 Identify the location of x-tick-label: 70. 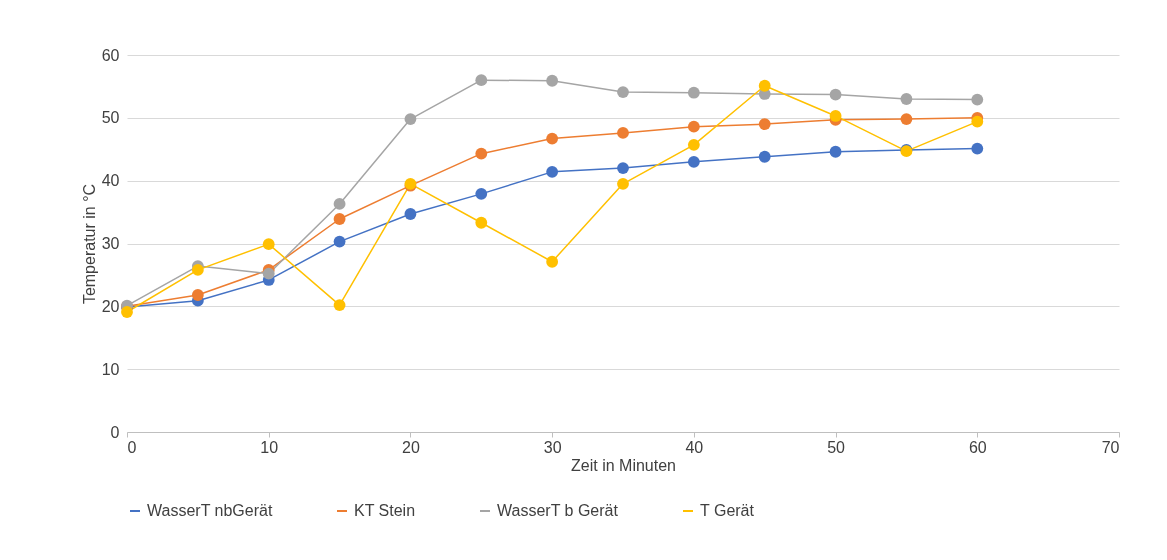
(1110, 447).